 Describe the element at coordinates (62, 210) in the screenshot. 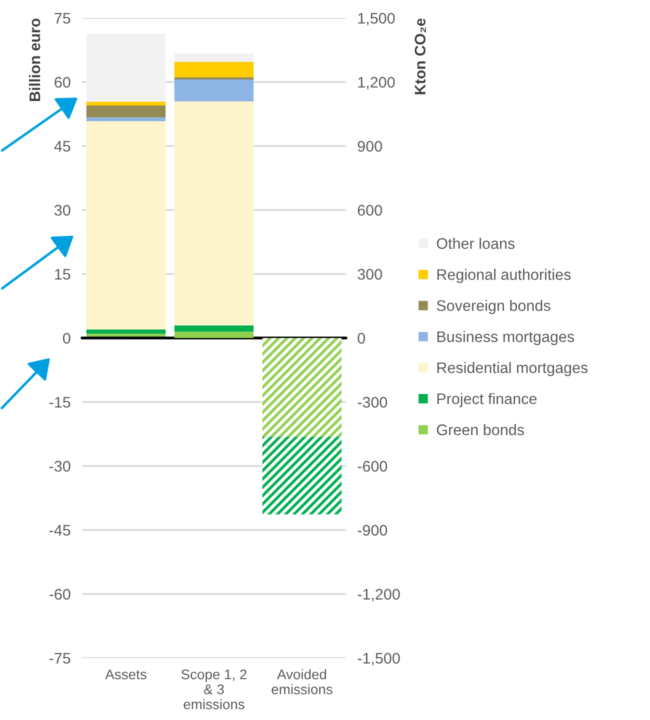

I see `y-tick-label: 30` at that location.